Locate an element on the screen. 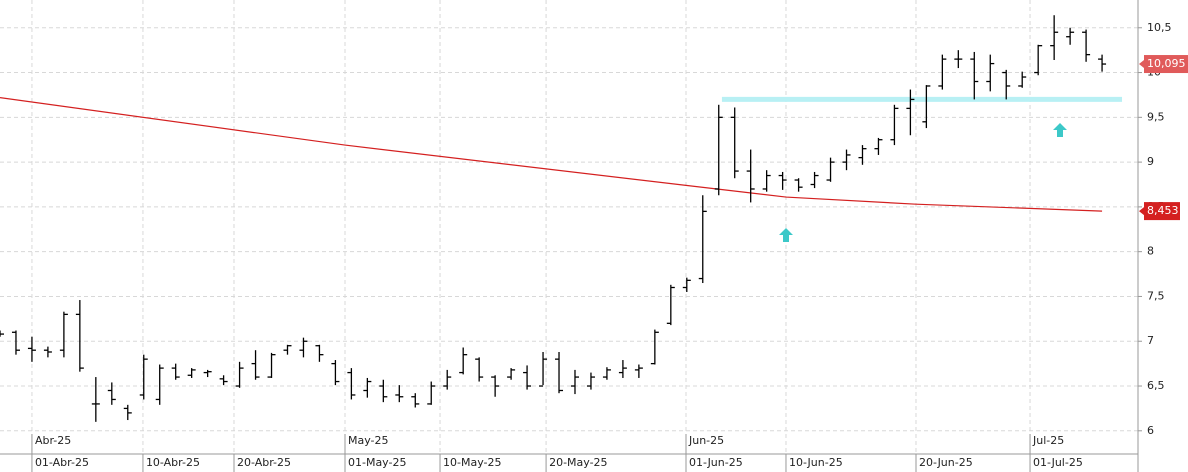  x-tick-label: 01-Jun-25 is located at coordinates (716, 462).